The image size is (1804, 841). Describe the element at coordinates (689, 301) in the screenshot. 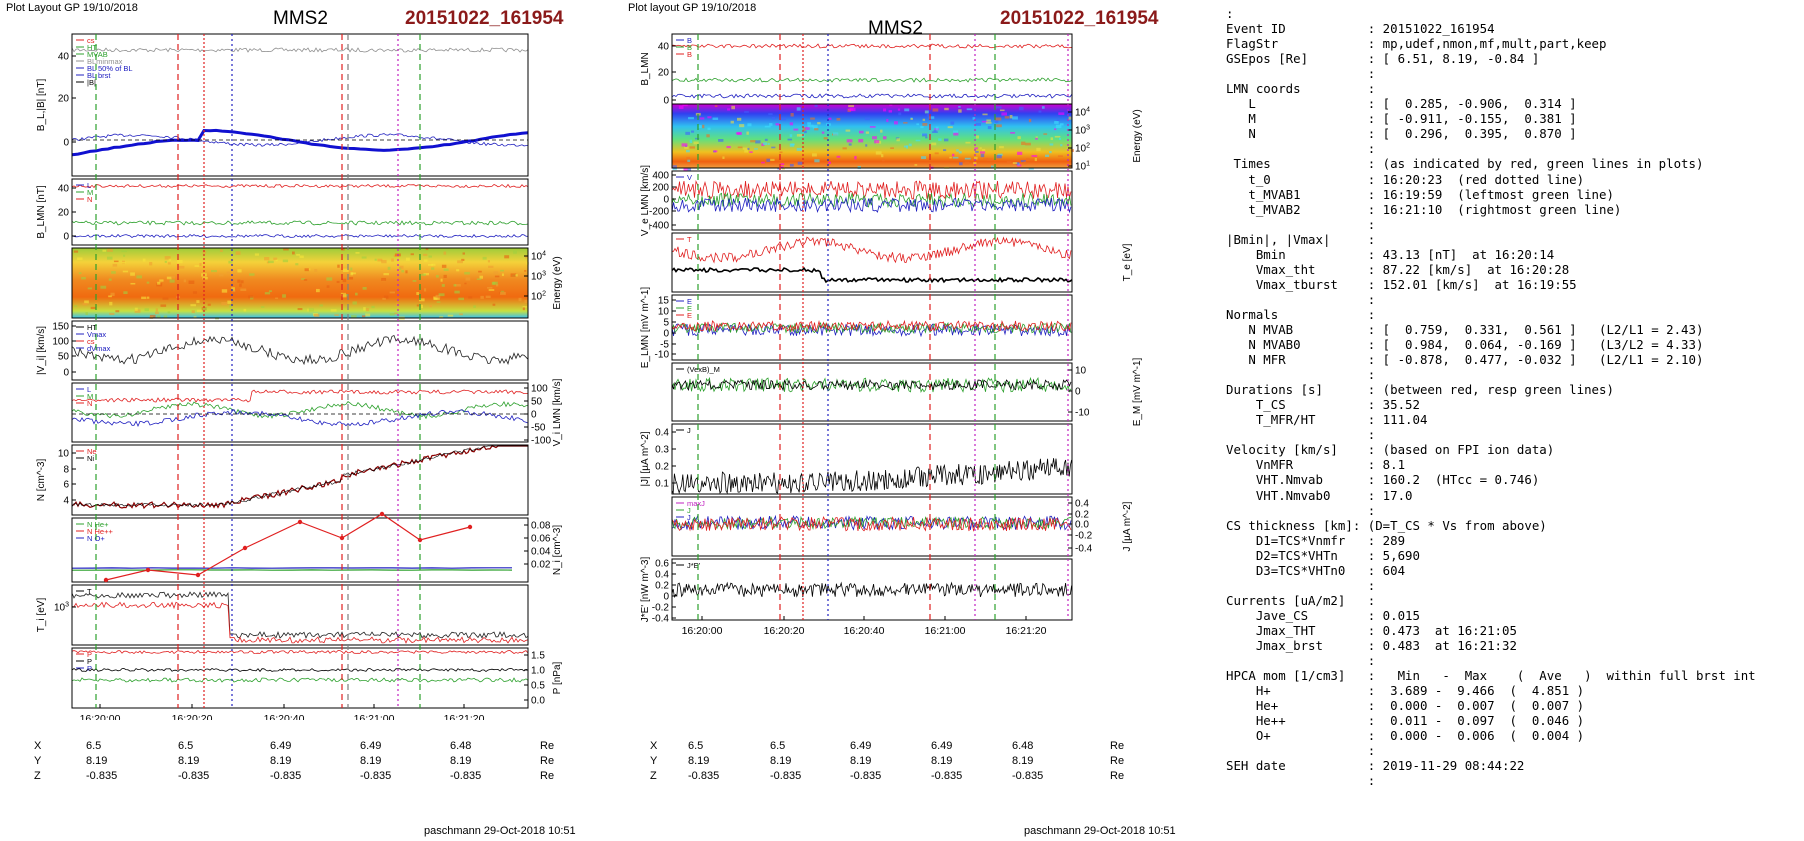

I see `legend-entry: E` at that location.